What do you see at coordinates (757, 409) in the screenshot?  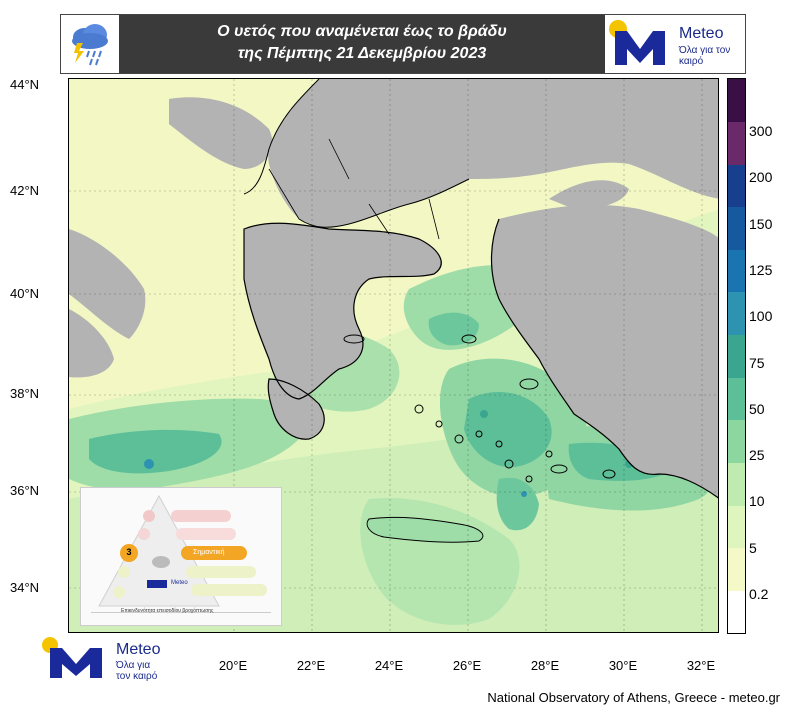 I see `colorbar-label-50: 50` at bounding box center [757, 409].